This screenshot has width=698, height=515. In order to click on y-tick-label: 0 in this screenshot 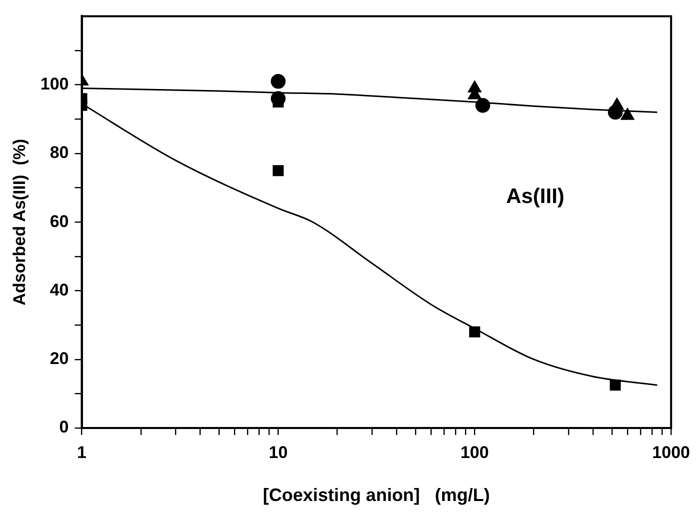, I will do `click(64, 427)`.